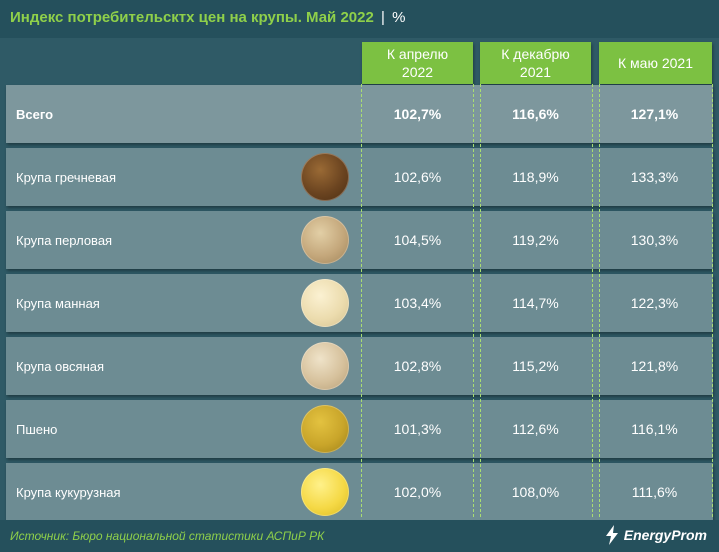  Describe the element at coordinates (359, 114) in the screenshot. I see `table-row: Всего 102,7% 116,6% 127,1%` at that location.